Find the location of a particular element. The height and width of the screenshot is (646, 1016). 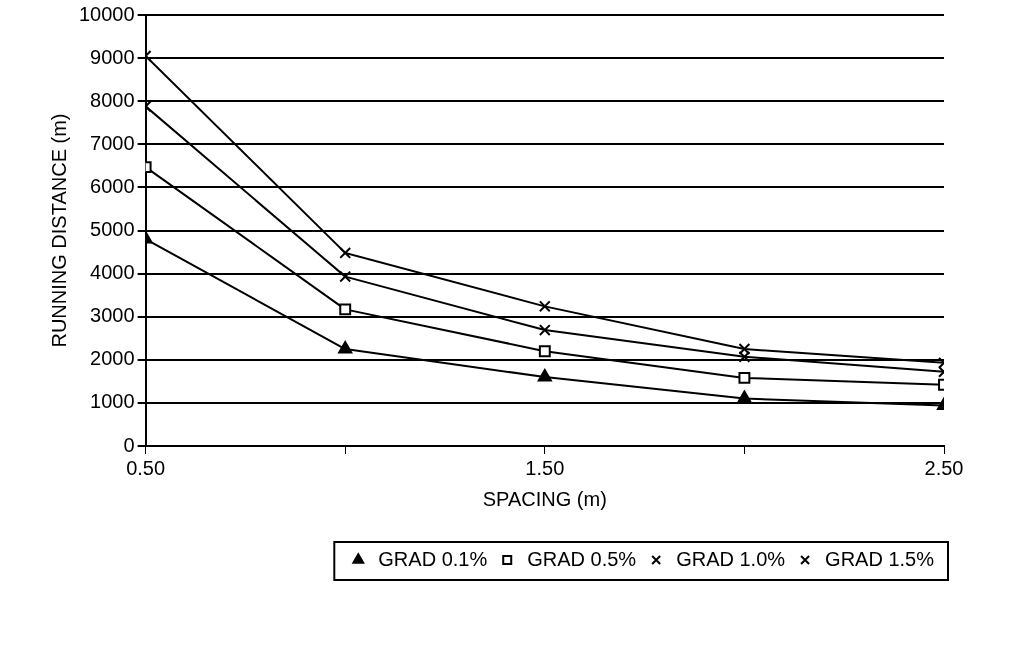

legend-label: GRAD 1.5% is located at coordinates (880, 558).